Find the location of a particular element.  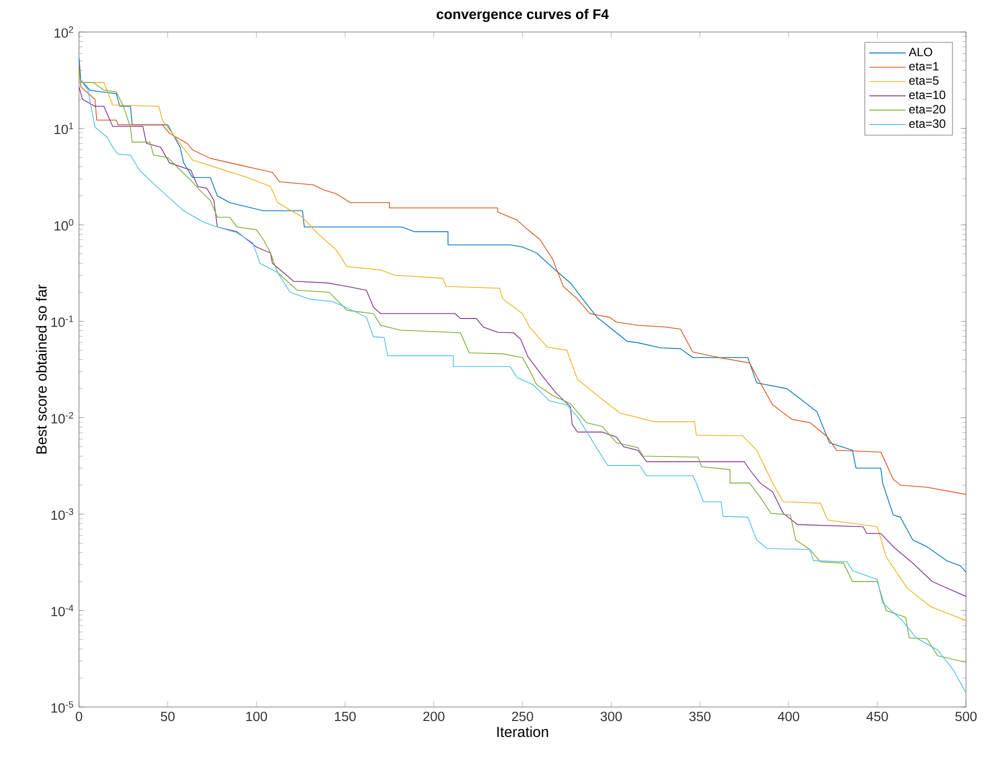

x-tick-label: 250 is located at coordinates (523, 717).